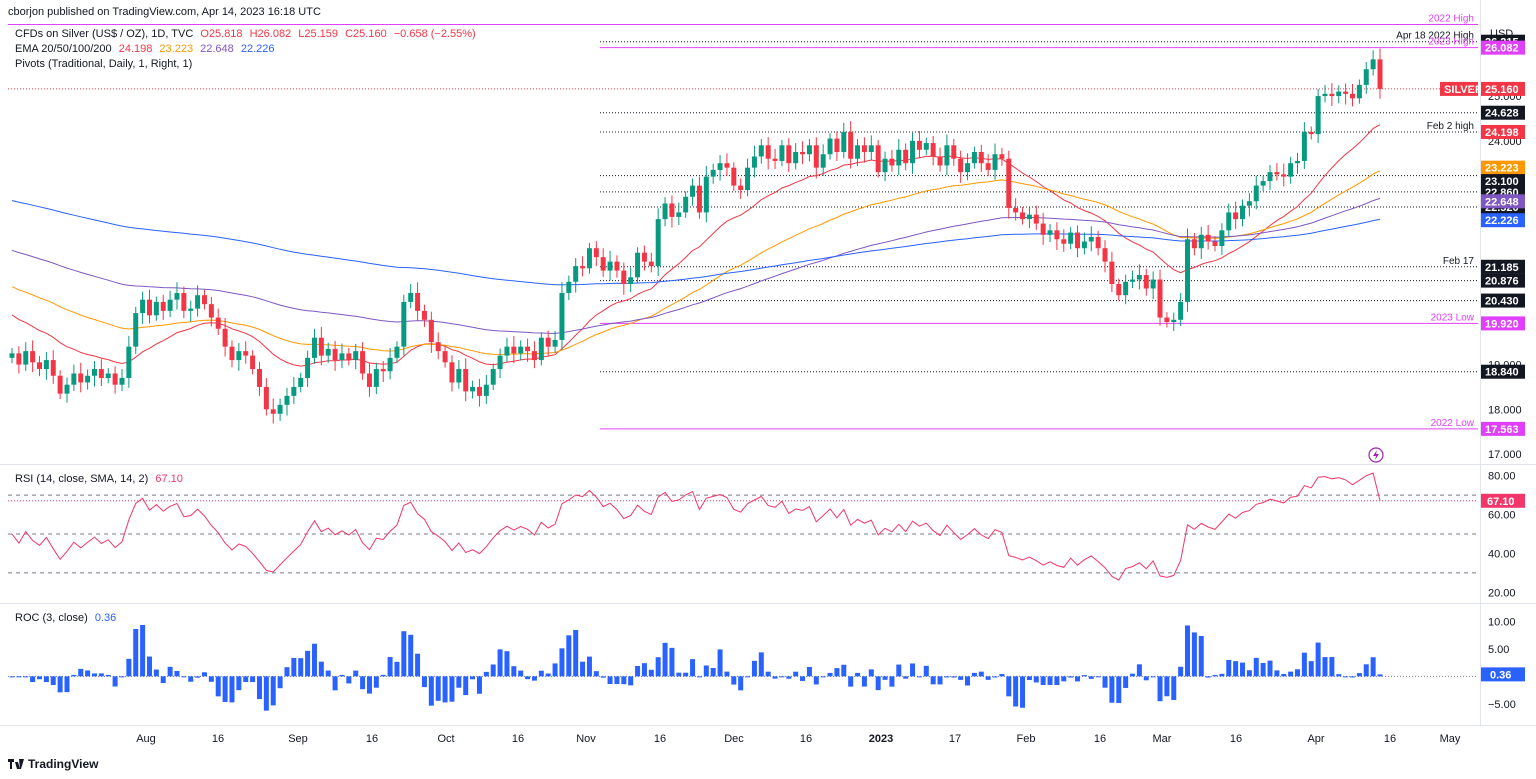  I want to click on rsi-tag-label: 67.10, so click(1501, 502).